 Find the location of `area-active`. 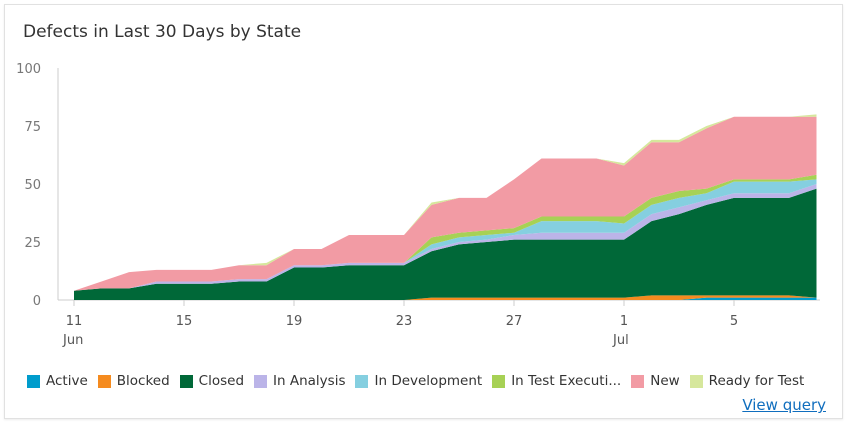

area-active is located at coordinates (445, 298).